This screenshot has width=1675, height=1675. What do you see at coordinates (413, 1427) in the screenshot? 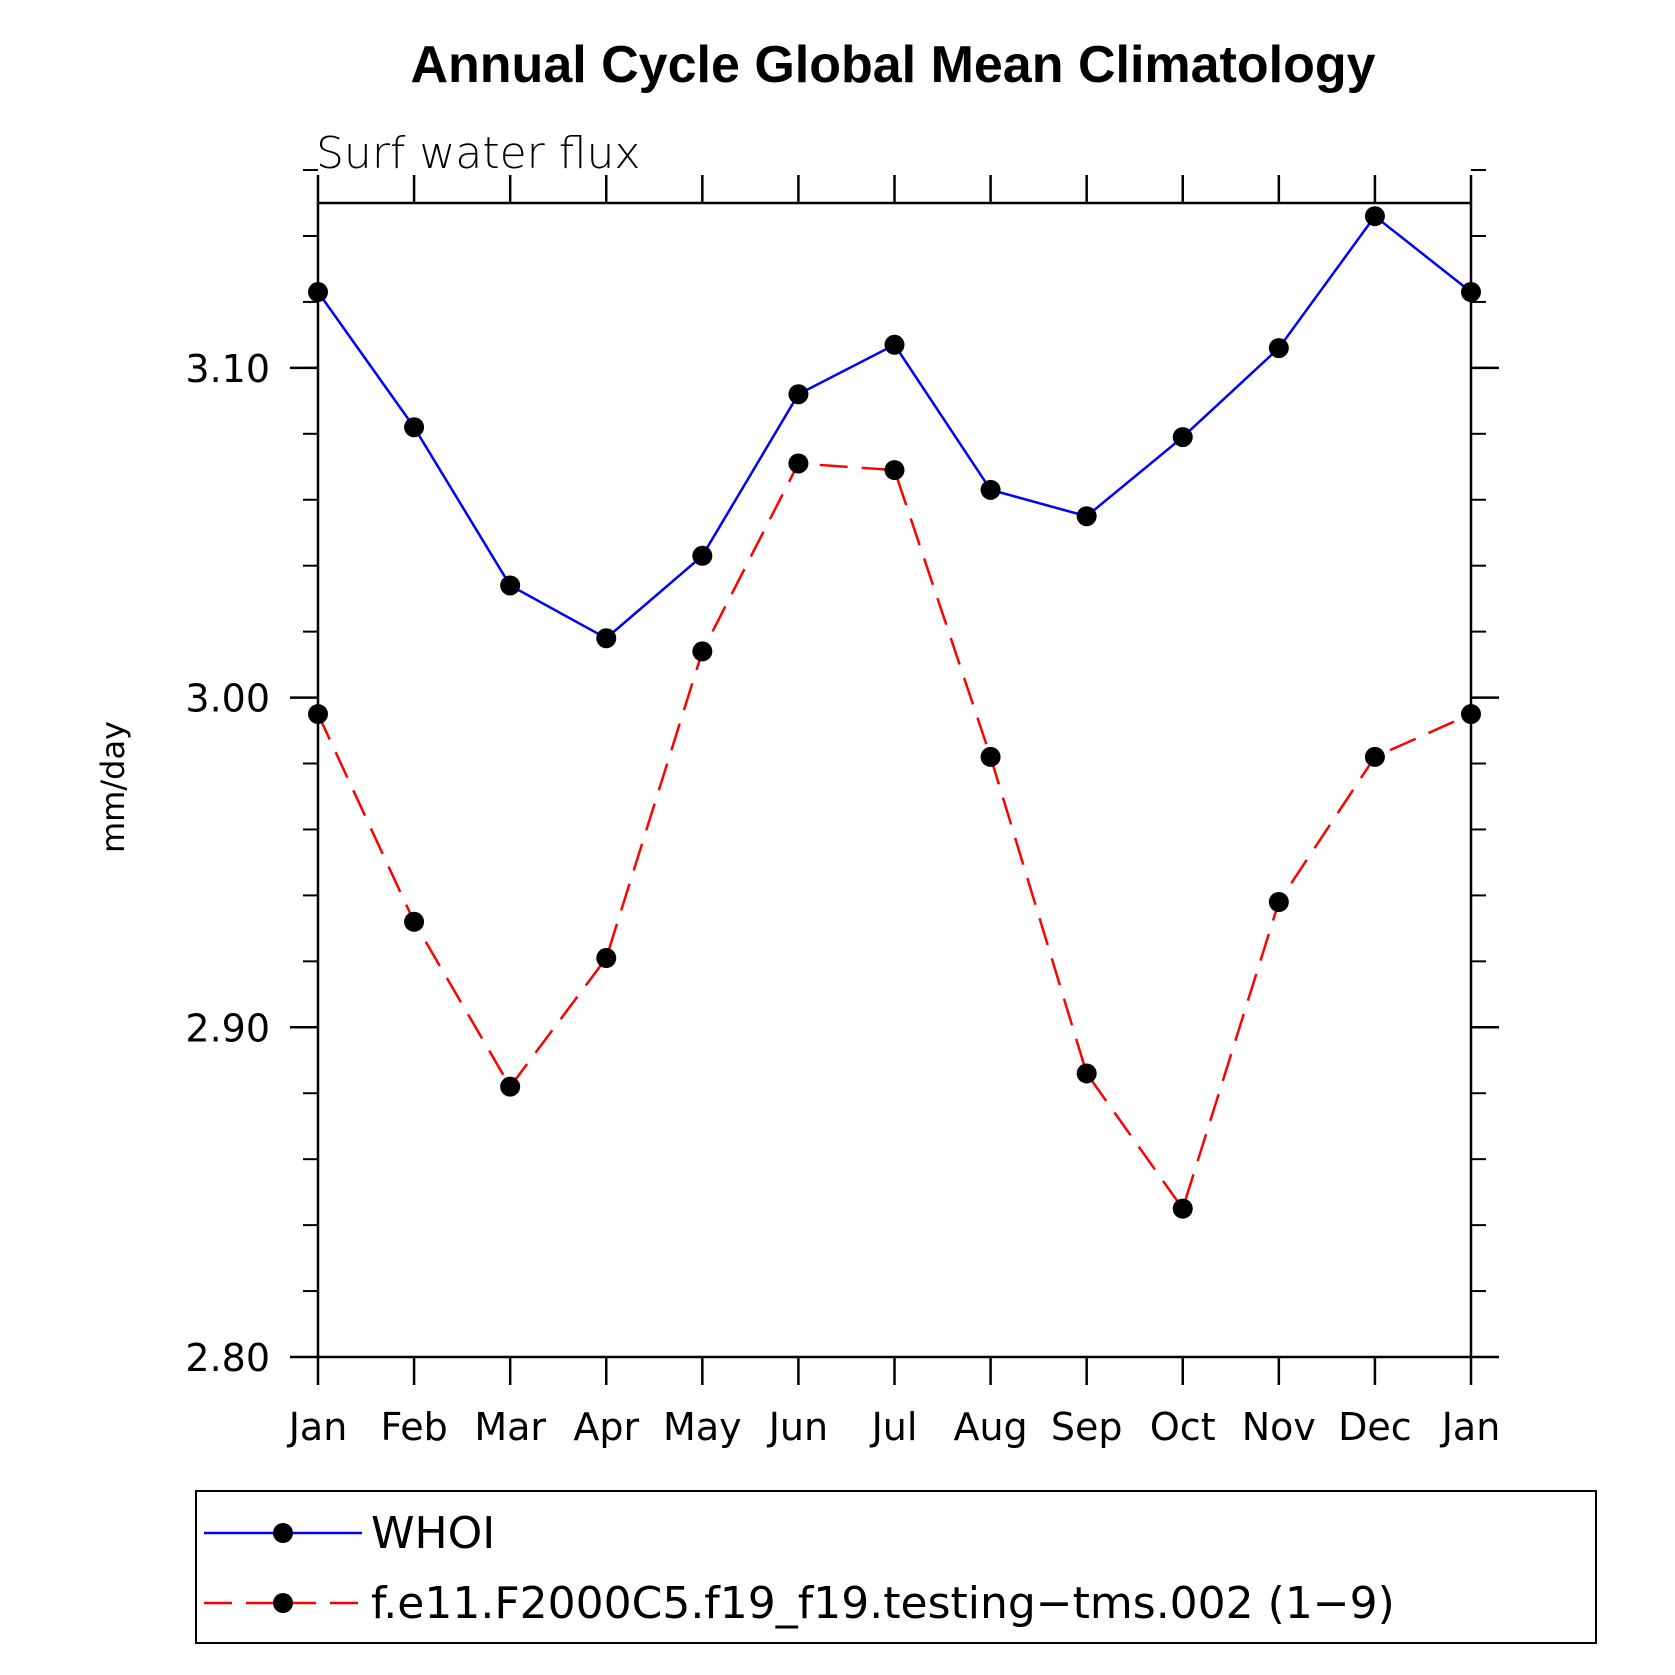
I see `x-tick-label: Feb` at bounding box center [413, 1427].